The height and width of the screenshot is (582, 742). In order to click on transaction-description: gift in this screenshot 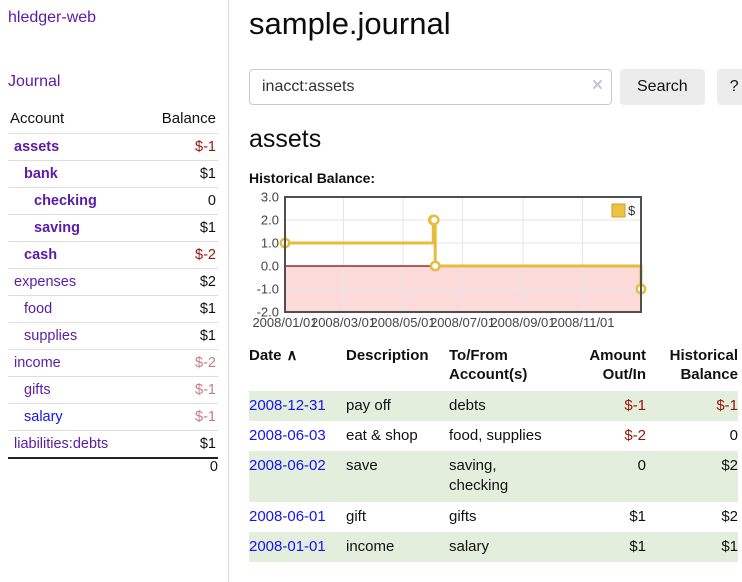, I will do `click(356, 516)`.